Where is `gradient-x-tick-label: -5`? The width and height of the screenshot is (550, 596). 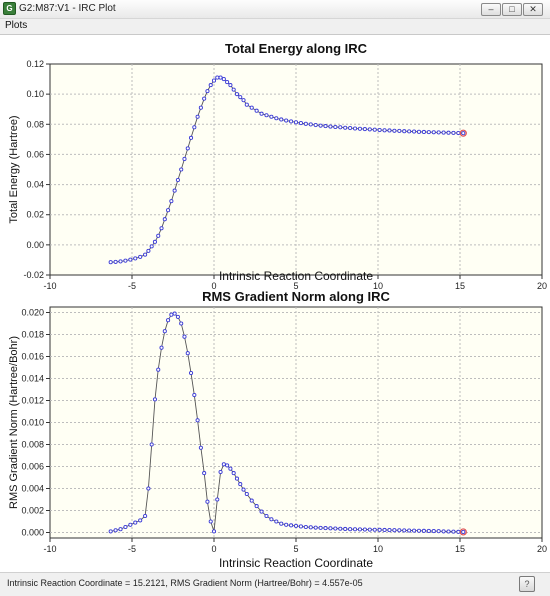
gradient-x-tick-label: -5 is located at coordinates (132, 549).